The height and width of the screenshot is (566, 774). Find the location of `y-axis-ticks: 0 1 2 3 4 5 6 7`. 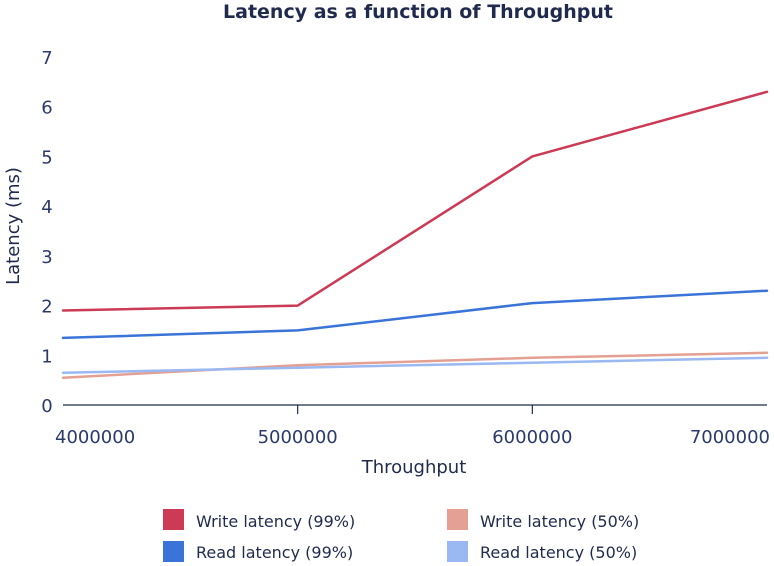

y-axis-ticks: 0 1 2 3 4 5 6 7 is located at coordinates (46, 232).